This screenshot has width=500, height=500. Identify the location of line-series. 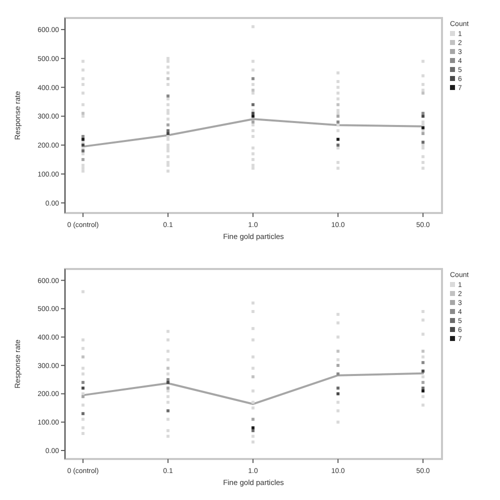
(253, 133).